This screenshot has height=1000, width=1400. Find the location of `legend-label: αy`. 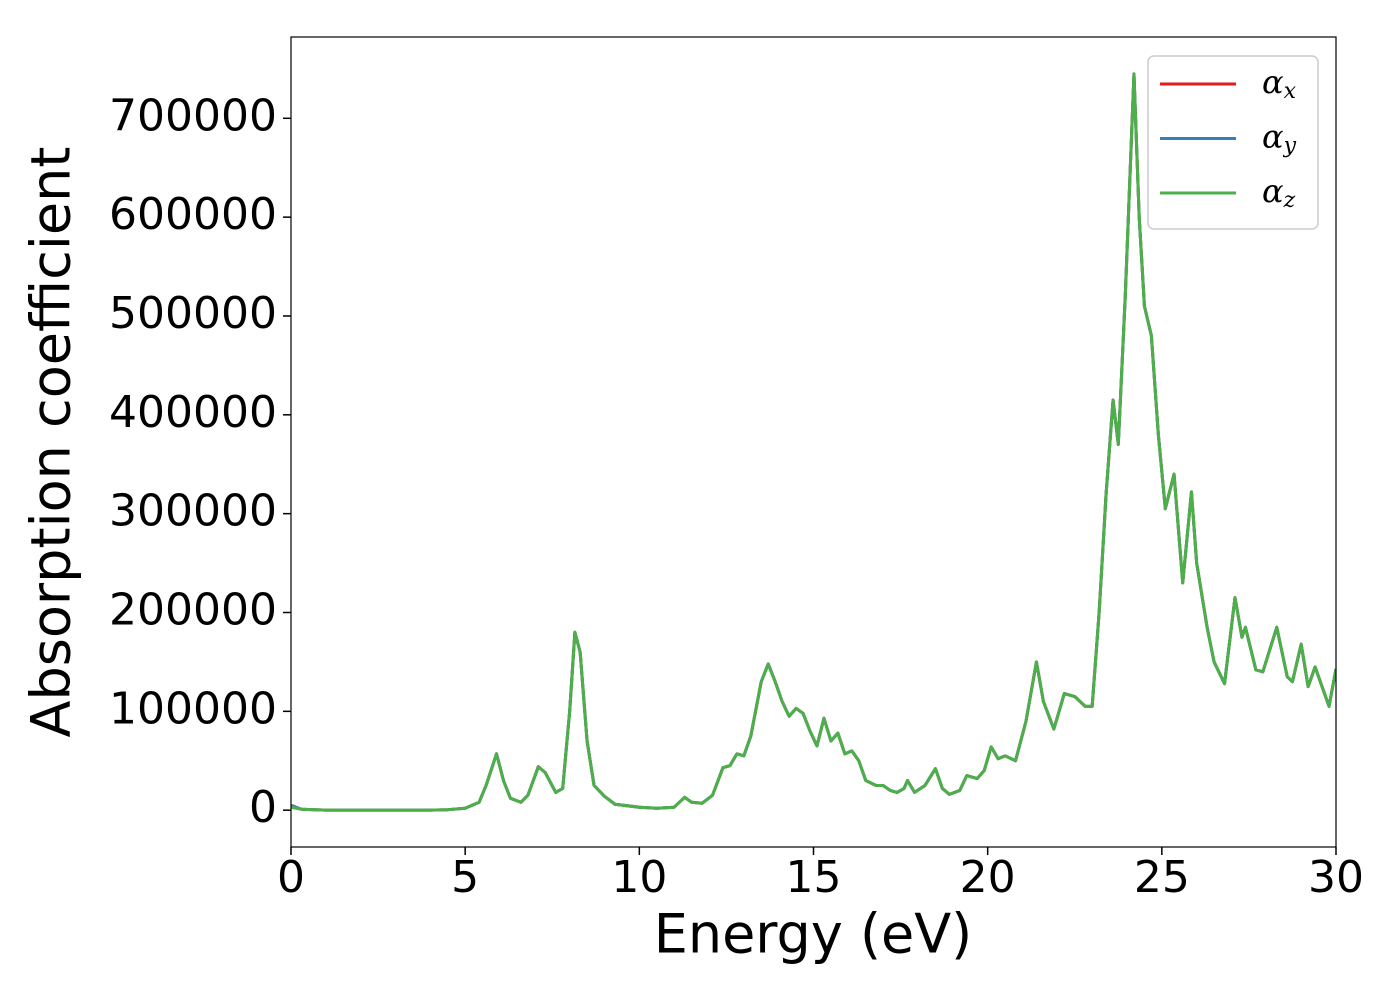

legend-label: αy is located at coordinates (1279, 138).